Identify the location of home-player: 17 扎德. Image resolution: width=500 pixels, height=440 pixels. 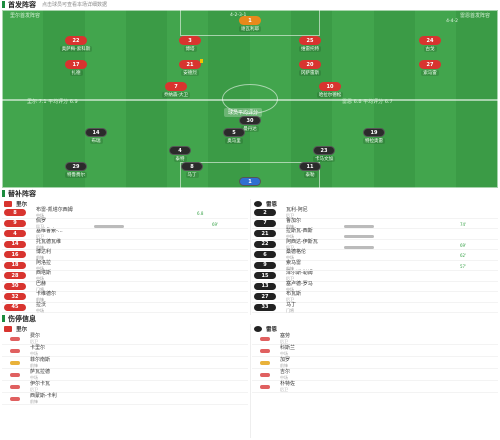
(76, 68).